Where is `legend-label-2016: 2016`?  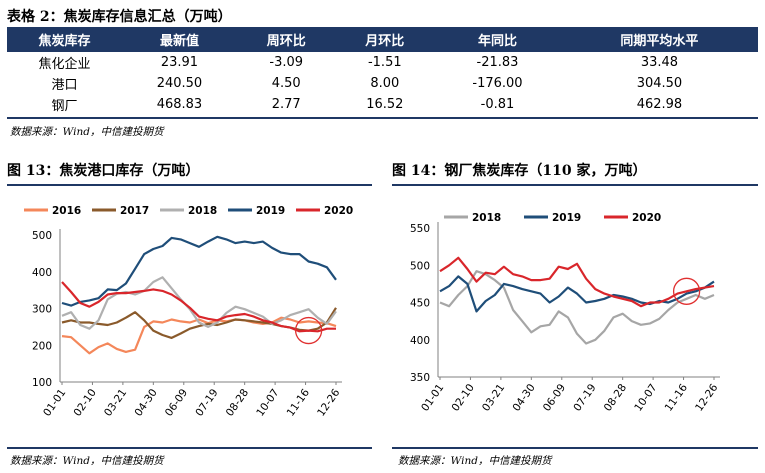
legend-label-2016: 2016 is located at coordinates (66, 211).